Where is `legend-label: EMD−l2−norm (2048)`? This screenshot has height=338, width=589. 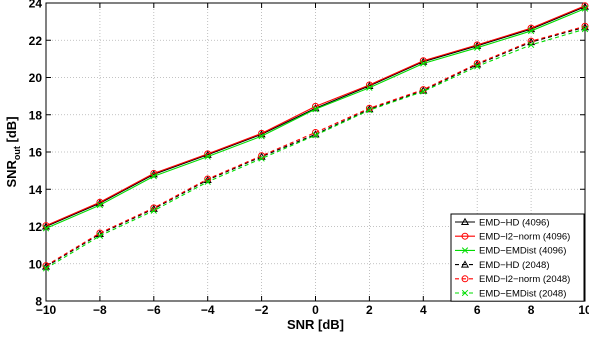 legend-label: EMD−l2−norm (2048) is located at coordinates (524, 279).